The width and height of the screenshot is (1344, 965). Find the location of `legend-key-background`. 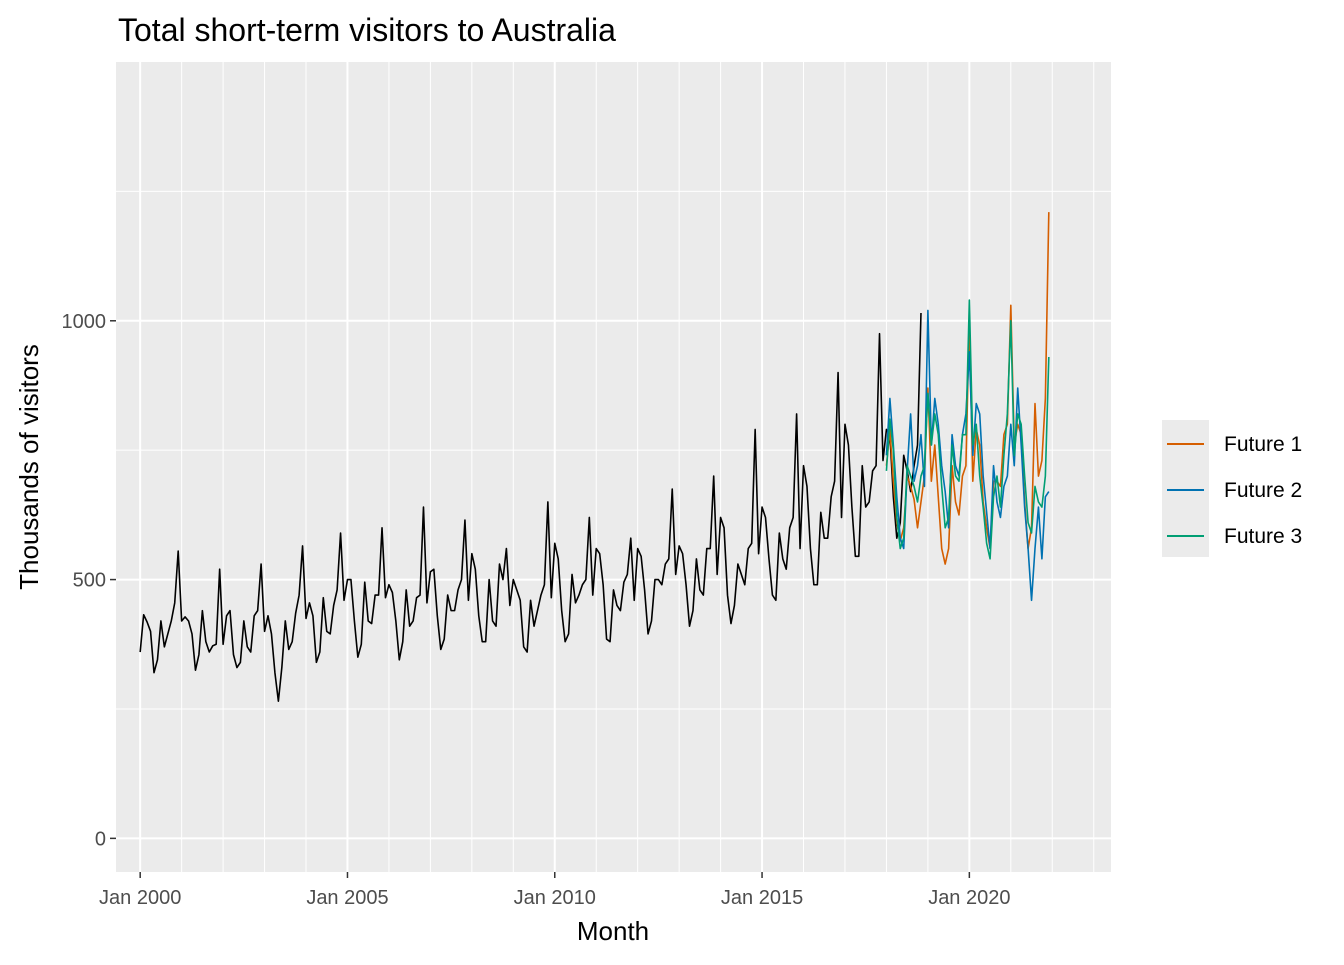

legend-key-background is located at coordinates (1185, 488).